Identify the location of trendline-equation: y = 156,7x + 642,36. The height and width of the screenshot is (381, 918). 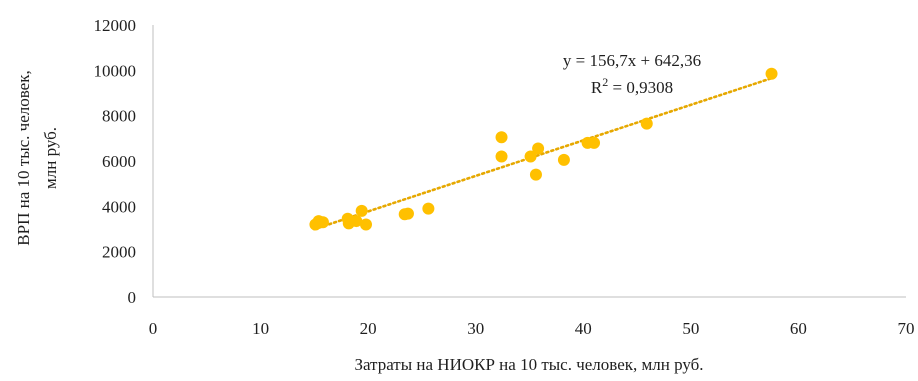
(632, 60).